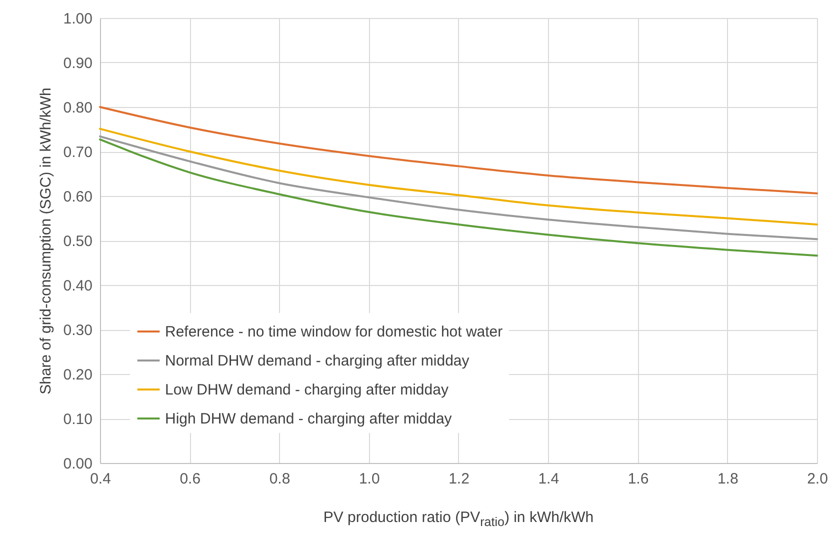  Describe the element at coordinates (77, 330) in the screenshot. I see `y-tick-label: 0.30` at that location.